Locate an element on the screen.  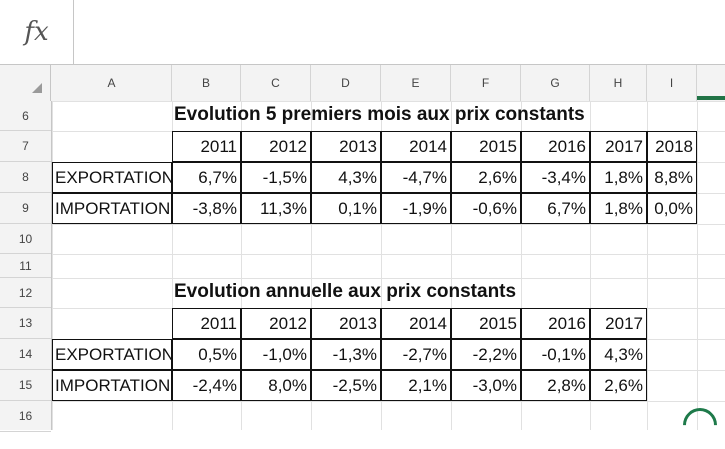
table2-import-value: -3,0% is located at coordinates (486, 385).